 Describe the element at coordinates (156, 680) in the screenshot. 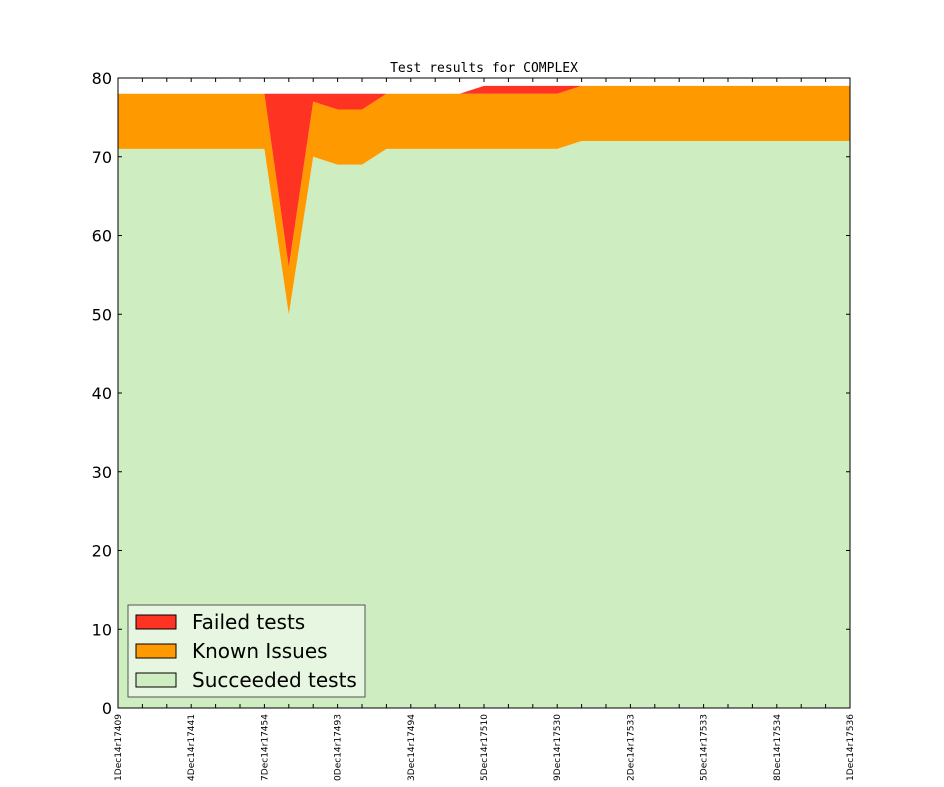

I see `legend-swatch-succeeded-tests` at that location.